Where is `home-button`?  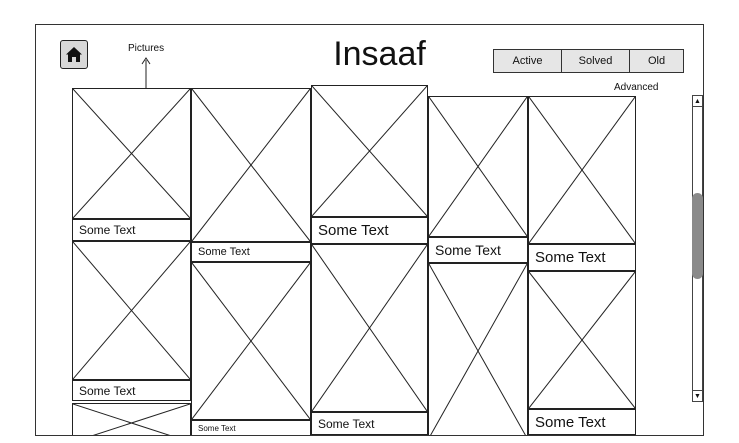
home-button is located at coordinates (74, 54).